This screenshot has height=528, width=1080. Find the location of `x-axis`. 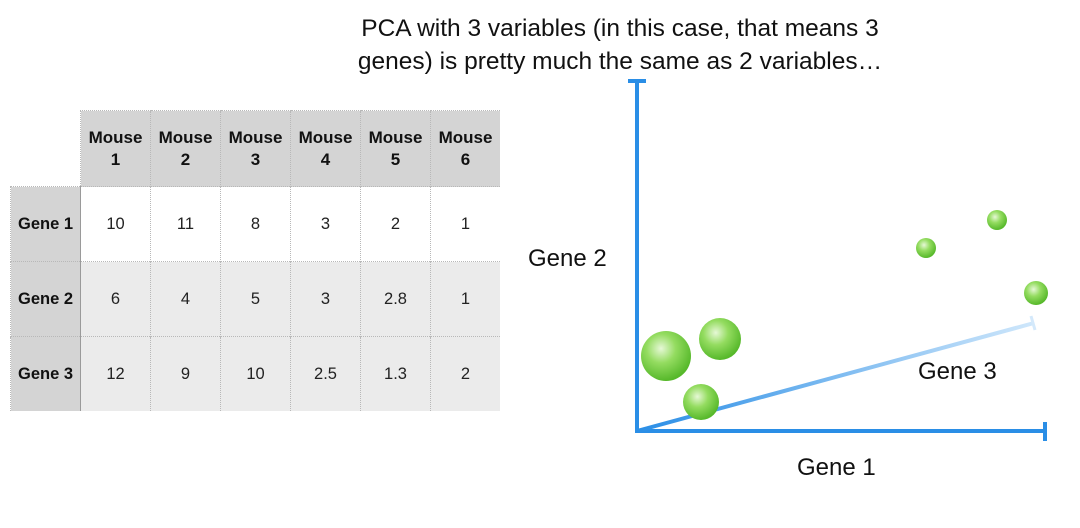

x-axis is located at coordinates (841, 431).